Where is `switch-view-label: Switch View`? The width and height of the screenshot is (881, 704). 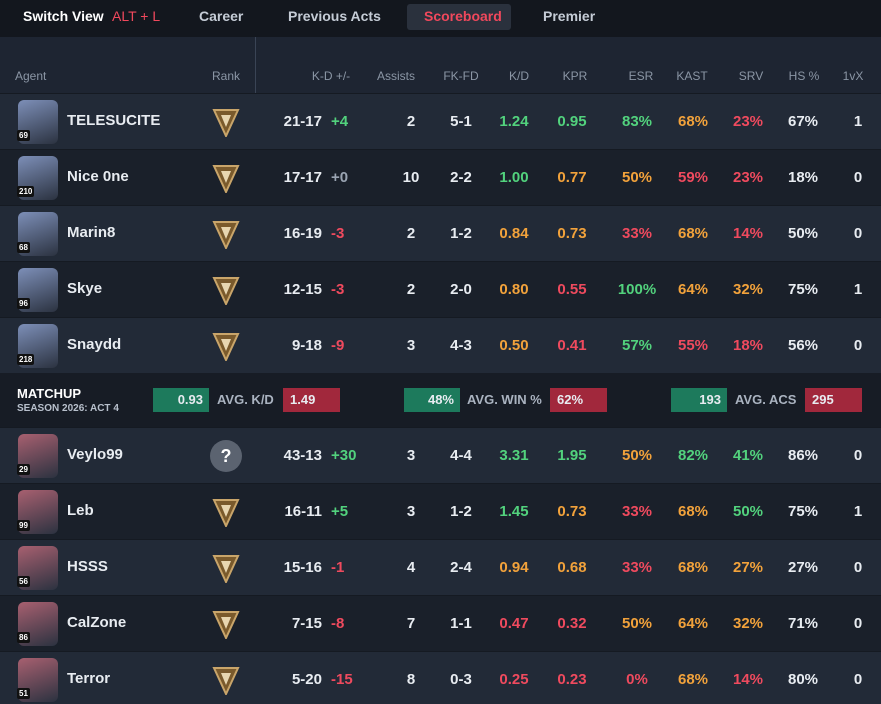
switch-view-label: Switch View is located at coordinates (63, 16).